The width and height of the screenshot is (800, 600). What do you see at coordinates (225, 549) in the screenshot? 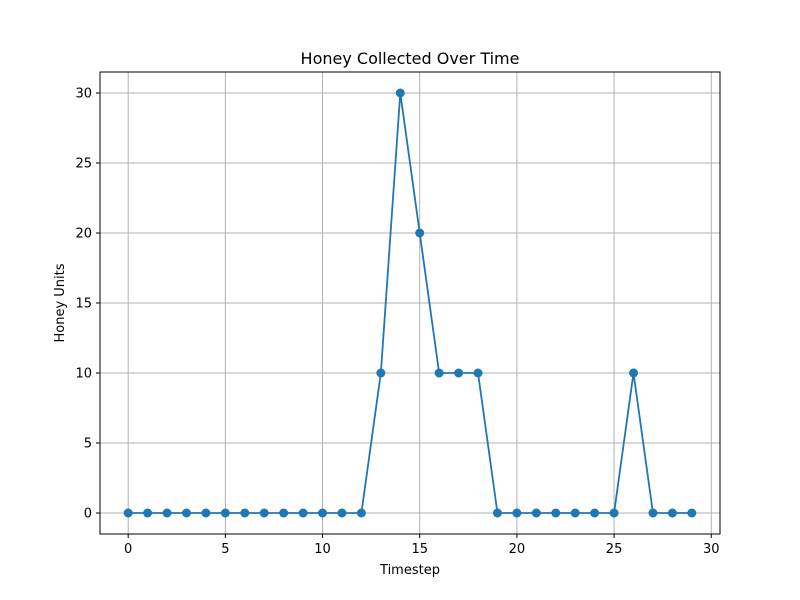
I see `x-tick-label: 5` at bounding box center [225, 549].